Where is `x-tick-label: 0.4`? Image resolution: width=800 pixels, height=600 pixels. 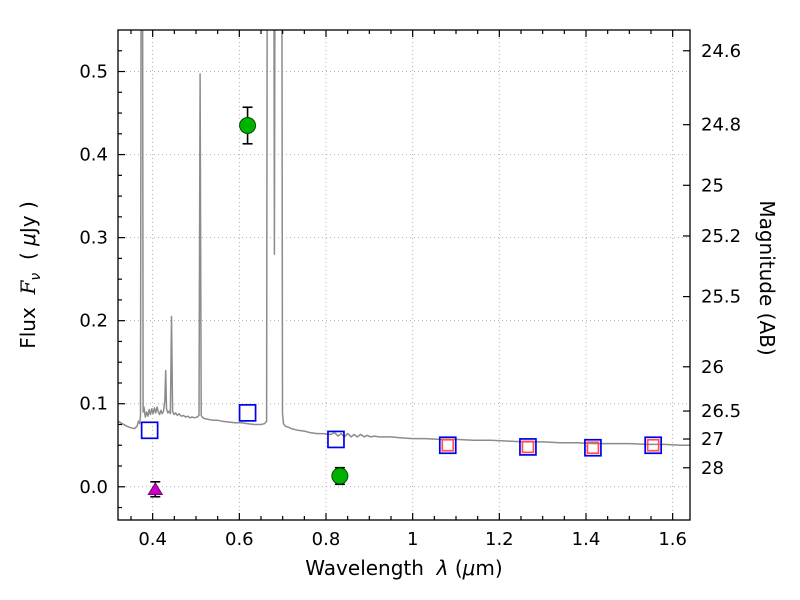
x-tick-label: 0.4 is located at coordinates (152, 539).